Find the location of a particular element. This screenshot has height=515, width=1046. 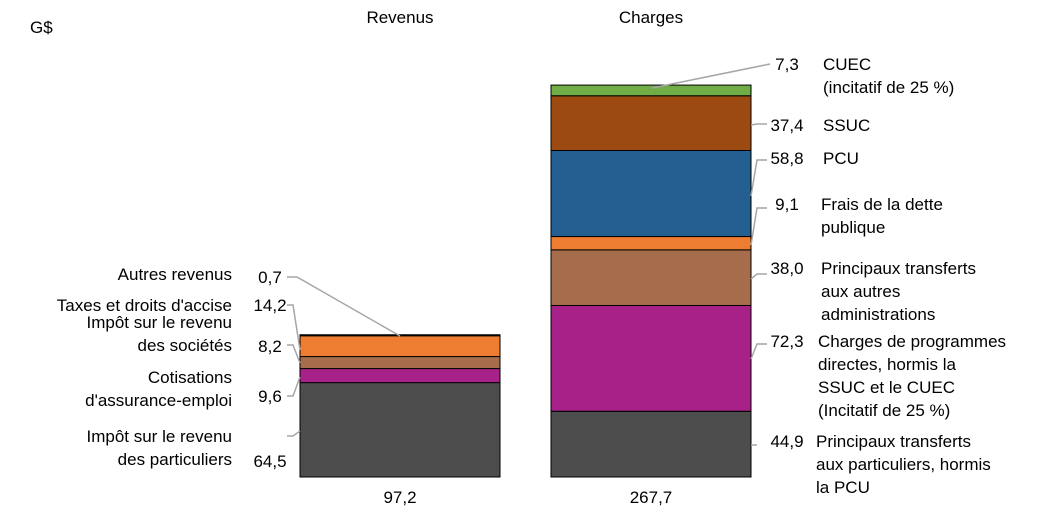

total-label-charges: 267,7 is located at coordinates (651, 497).